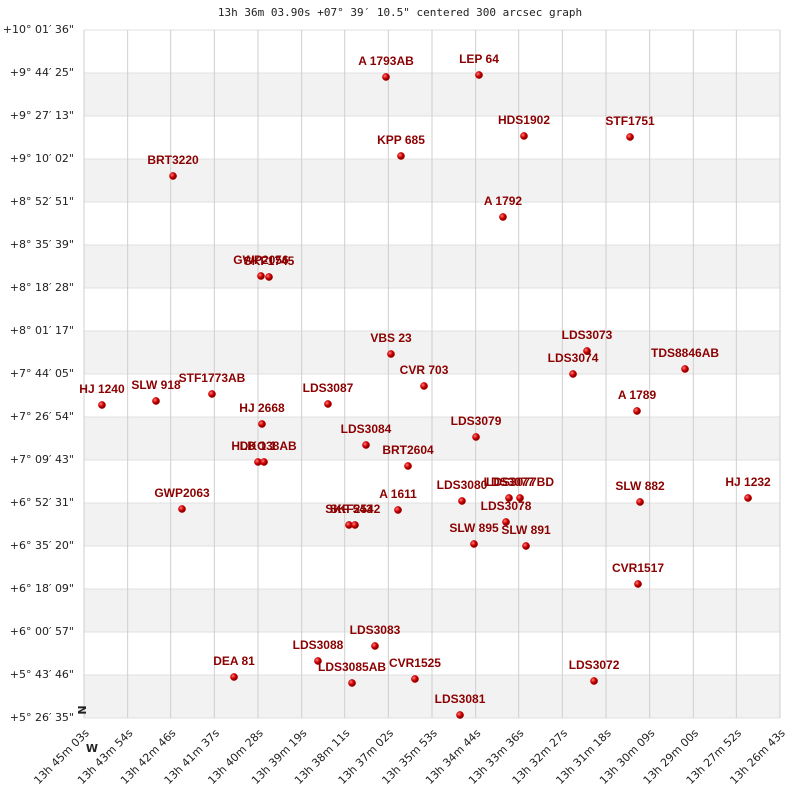 The height and width of the screenshot is (804, 800). What do you see at coordinates (524, 120) in the screenshot?
I see `star-label: HDS1902` at bounding box center [524, 120].